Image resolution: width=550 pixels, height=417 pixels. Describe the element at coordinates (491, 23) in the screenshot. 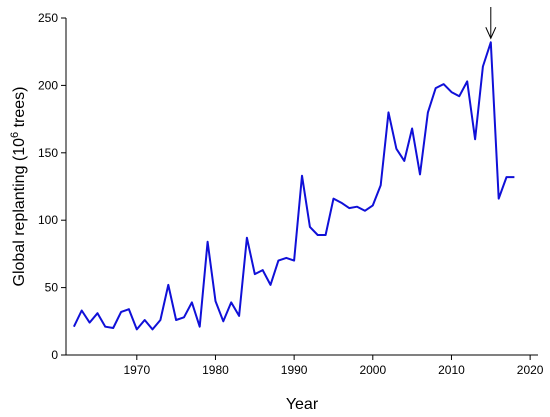

I see `annotation-arrow` at that location.